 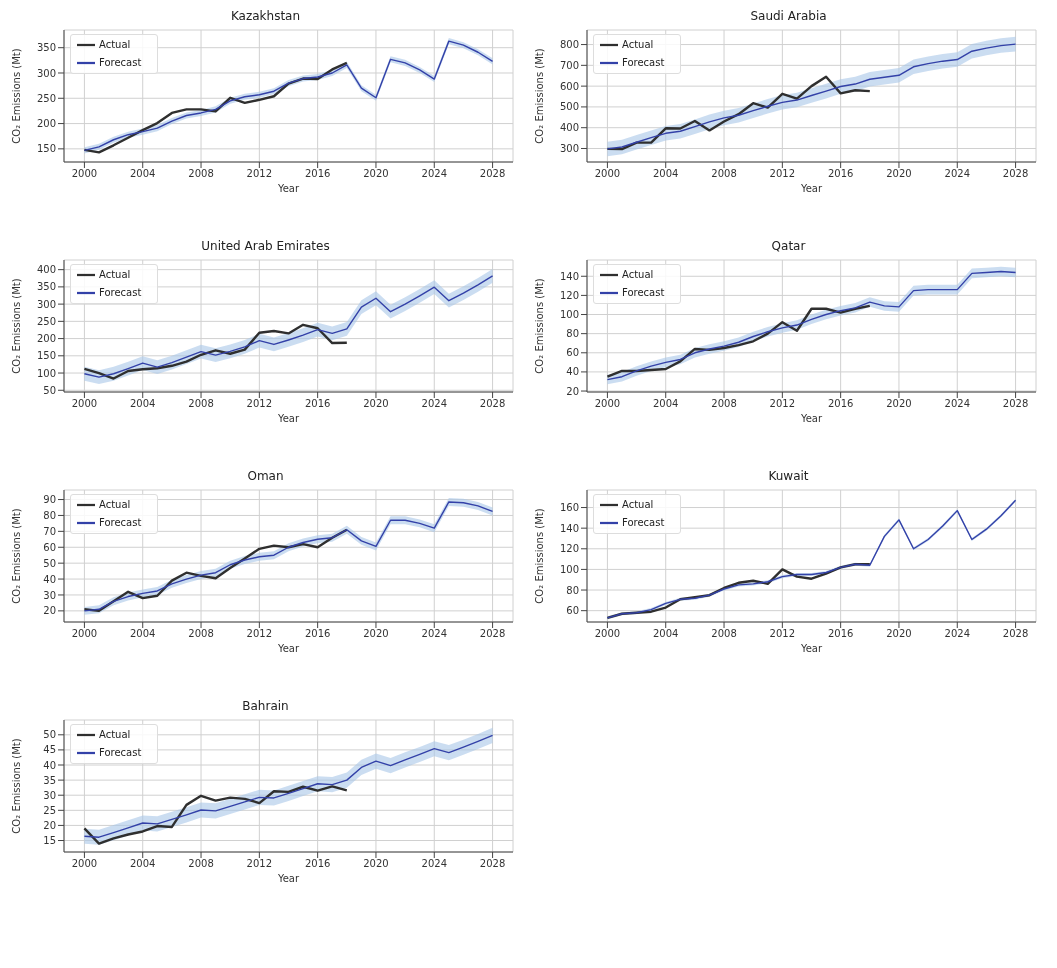 I want to click on y-tick-label: 400, so click(x=569, y=128).